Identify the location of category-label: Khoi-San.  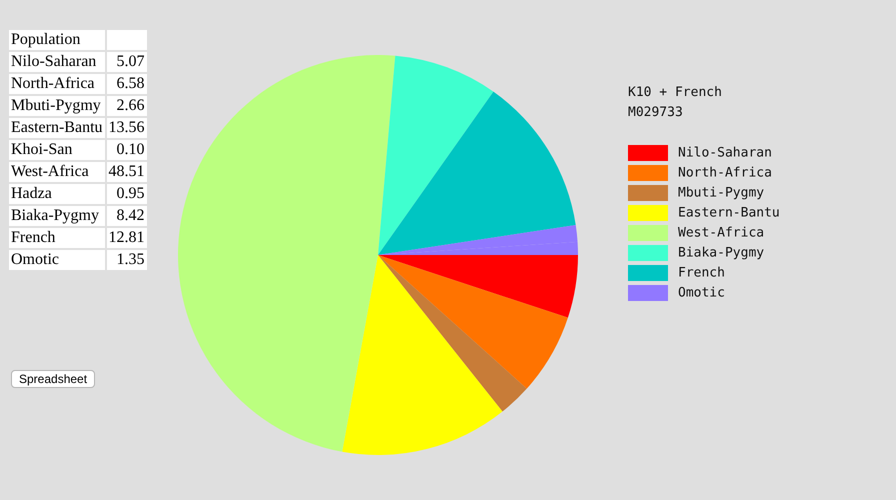
(57, 150).